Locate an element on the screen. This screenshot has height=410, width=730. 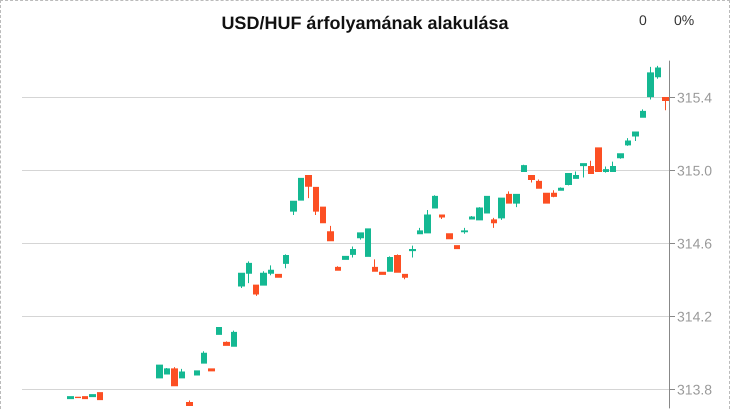
y-tick-label: 314.6 is located at coordinates (694, 244).